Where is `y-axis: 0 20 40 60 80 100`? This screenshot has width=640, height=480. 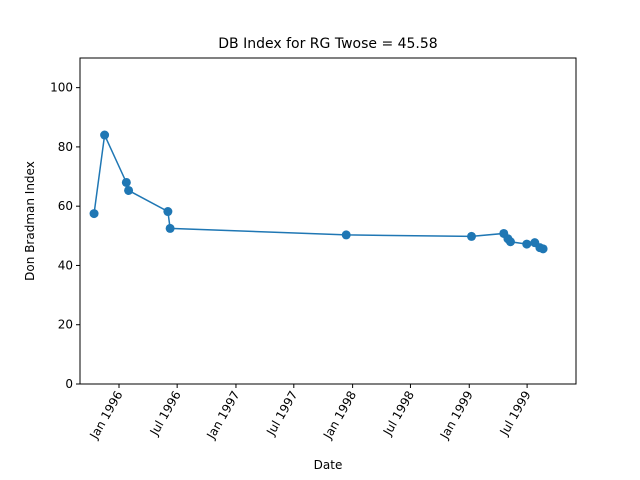
y-axis: 0 20 40 60 80 100 is located at coordinates (65, 236).